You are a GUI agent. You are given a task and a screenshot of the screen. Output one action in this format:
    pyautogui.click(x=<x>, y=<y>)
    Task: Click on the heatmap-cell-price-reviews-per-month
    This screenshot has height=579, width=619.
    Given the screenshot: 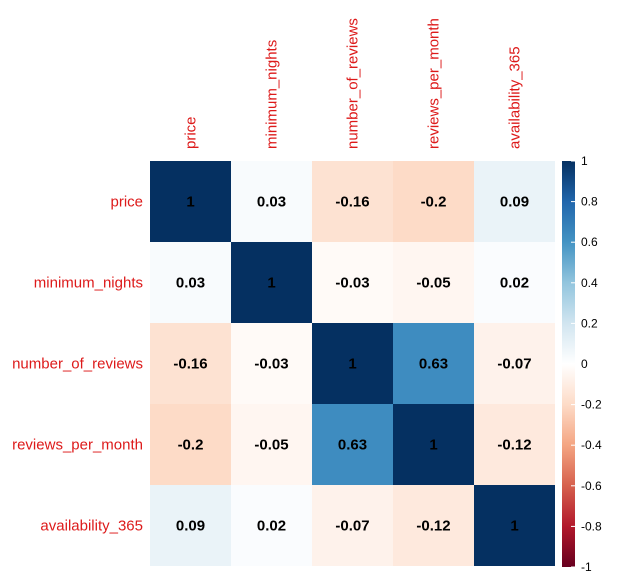 What is the action you would take?
    pyautogui.click(x=433, y=201)
    